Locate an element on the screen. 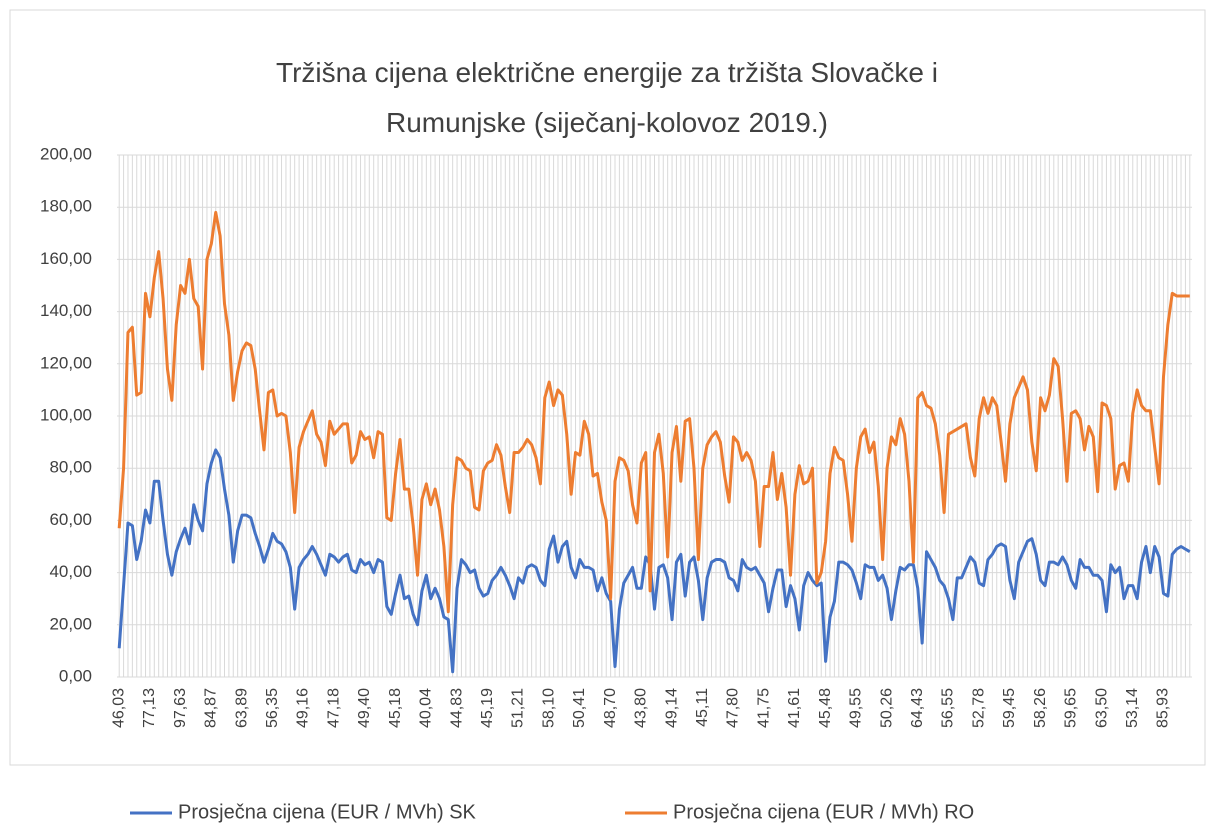 The width and height of the screenshot is (1215, 839). x-tick-label: 49,55 is located at coordinates (856, 708).